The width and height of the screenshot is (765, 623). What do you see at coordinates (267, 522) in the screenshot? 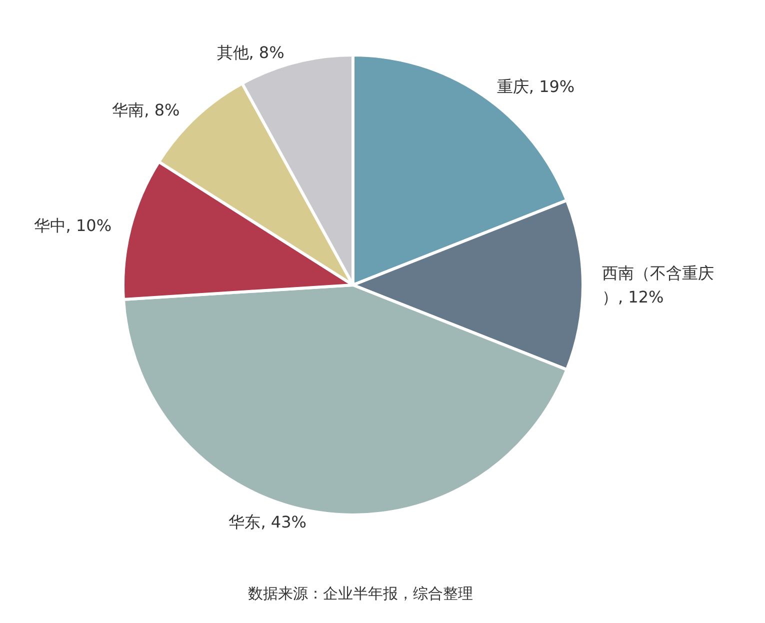
I see `slice-label: 华东, 43%` at bounding box center [267, 522].